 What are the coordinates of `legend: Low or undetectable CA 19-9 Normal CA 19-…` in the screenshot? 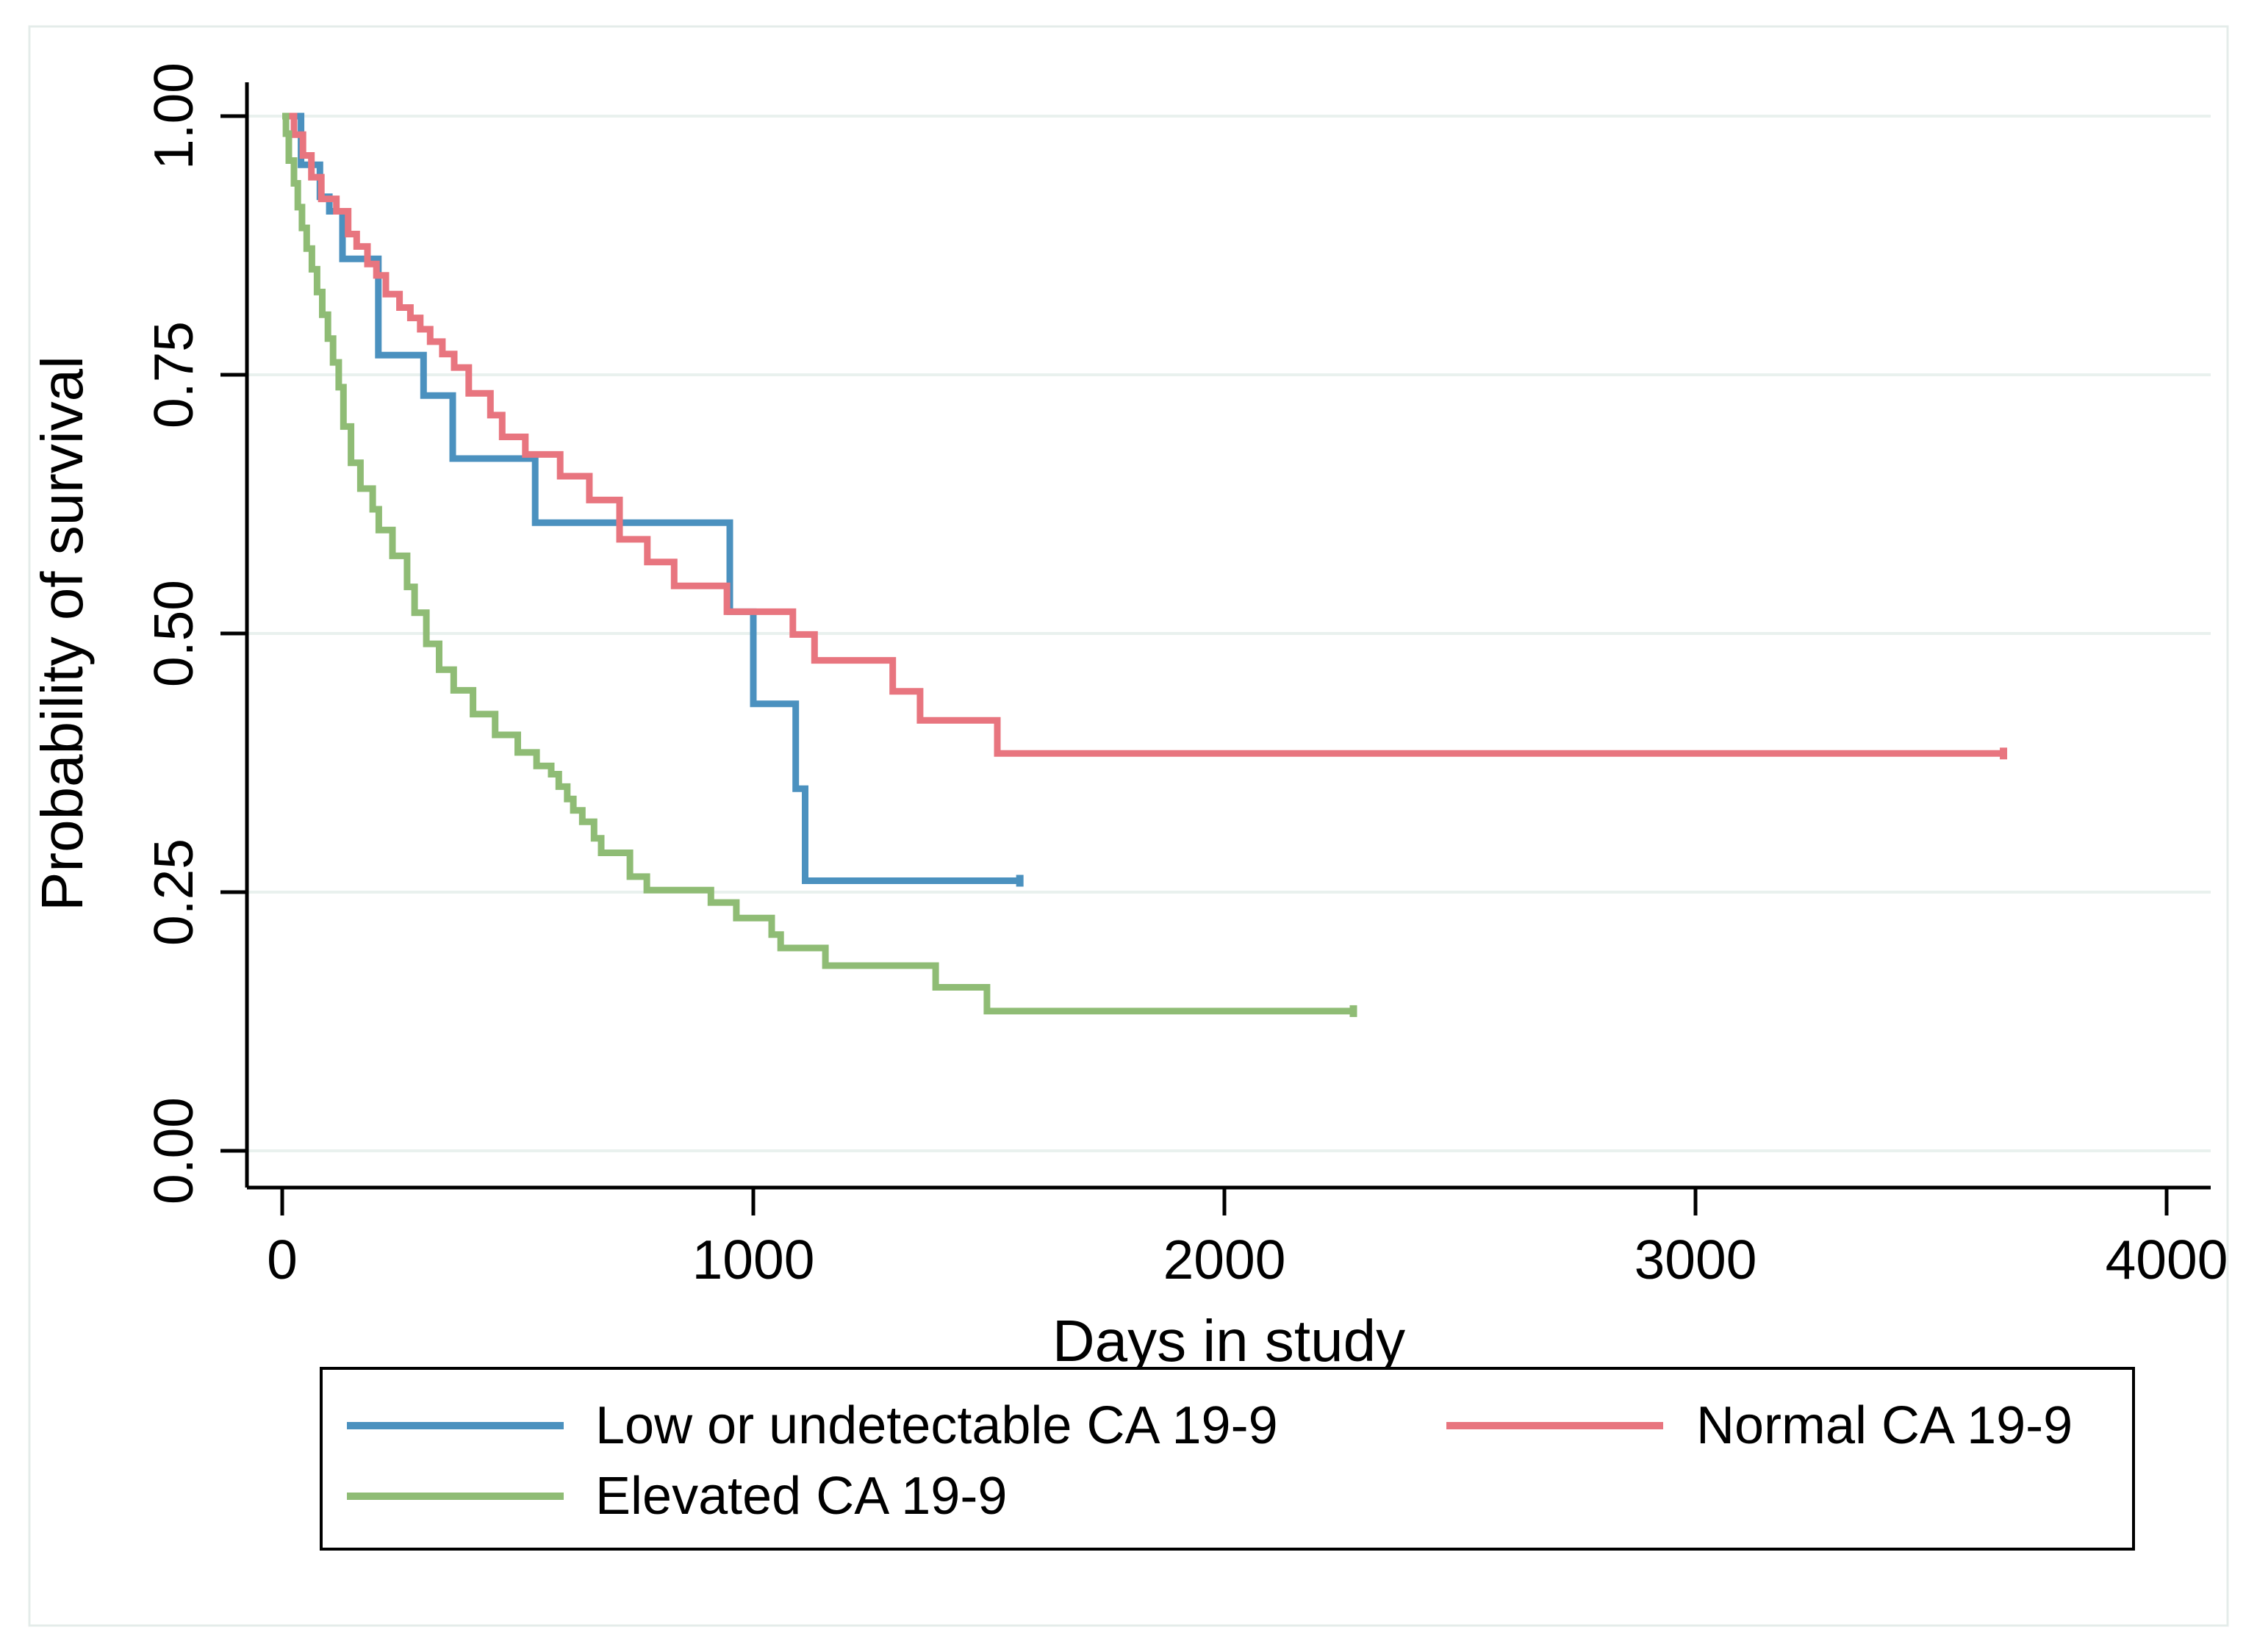 It's located at (1227, 1459).